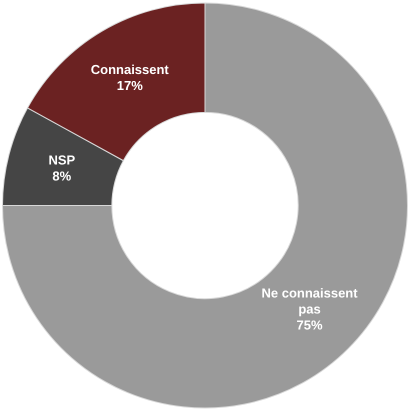 The image size is (410, 411). I want to click on data-label: 75%, so click(309, 325).